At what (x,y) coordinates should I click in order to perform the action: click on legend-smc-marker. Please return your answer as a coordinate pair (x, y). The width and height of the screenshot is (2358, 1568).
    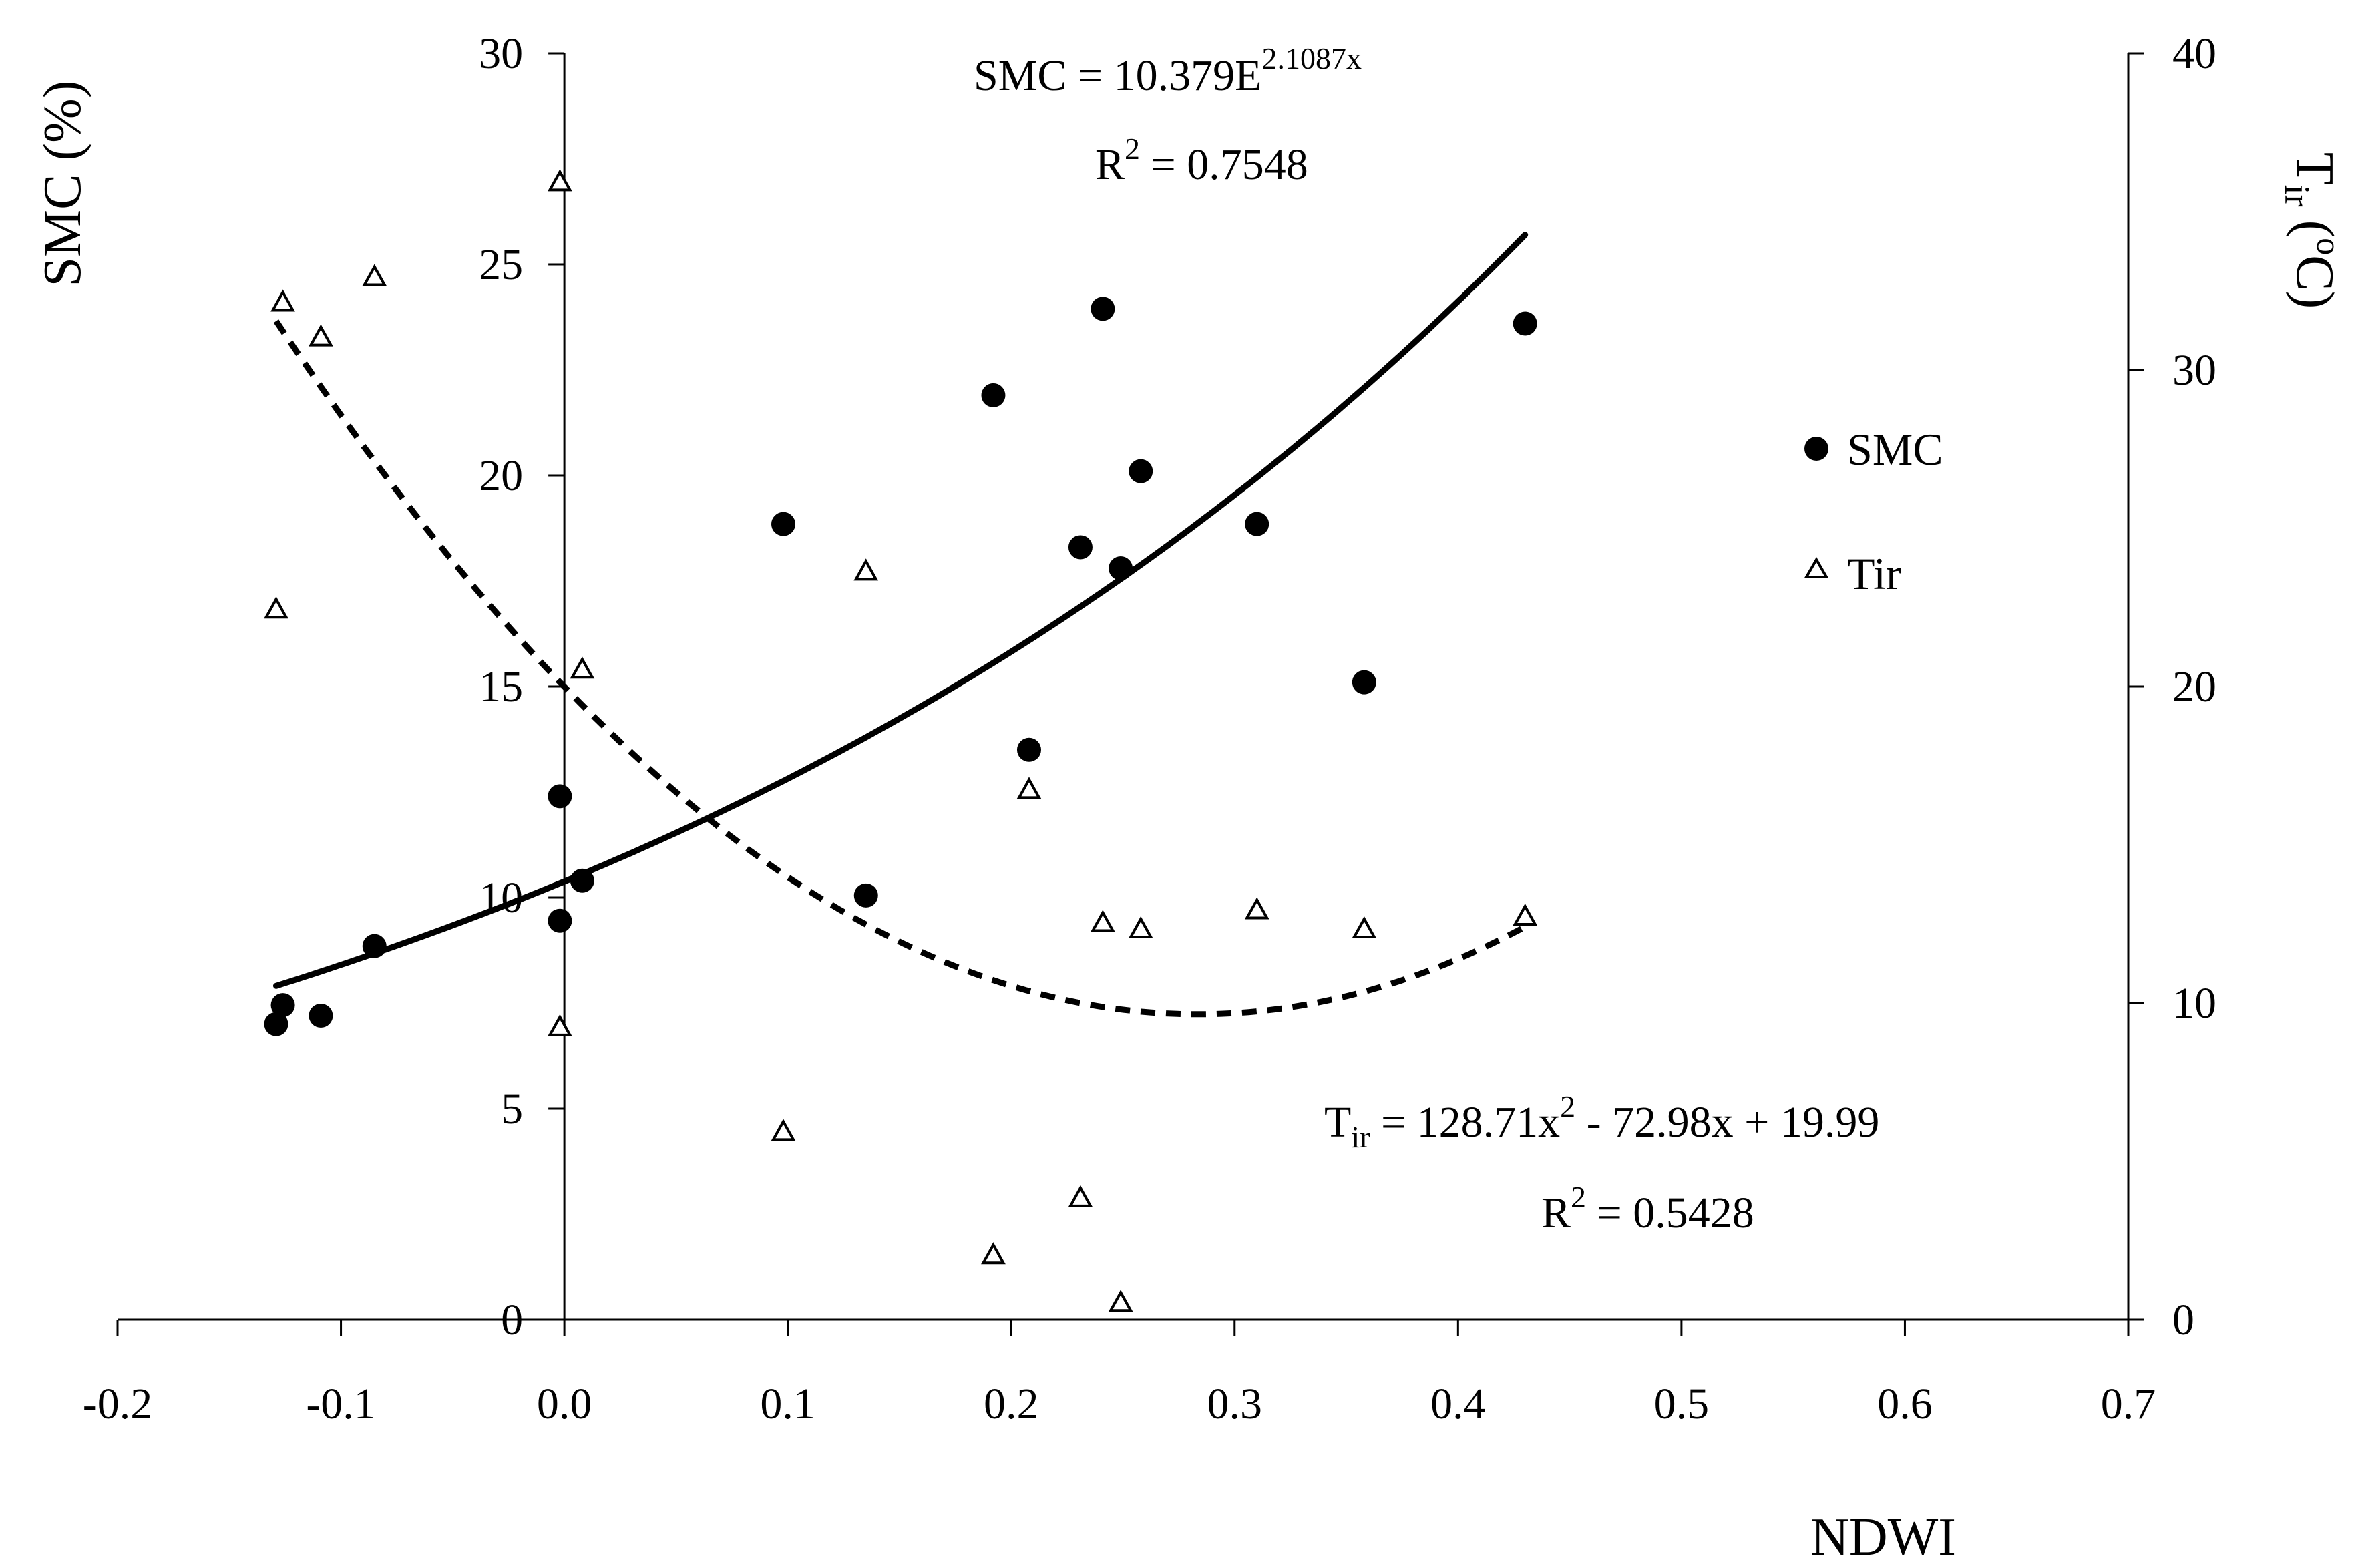
    Looking at the image, I should click on (1816, 449).